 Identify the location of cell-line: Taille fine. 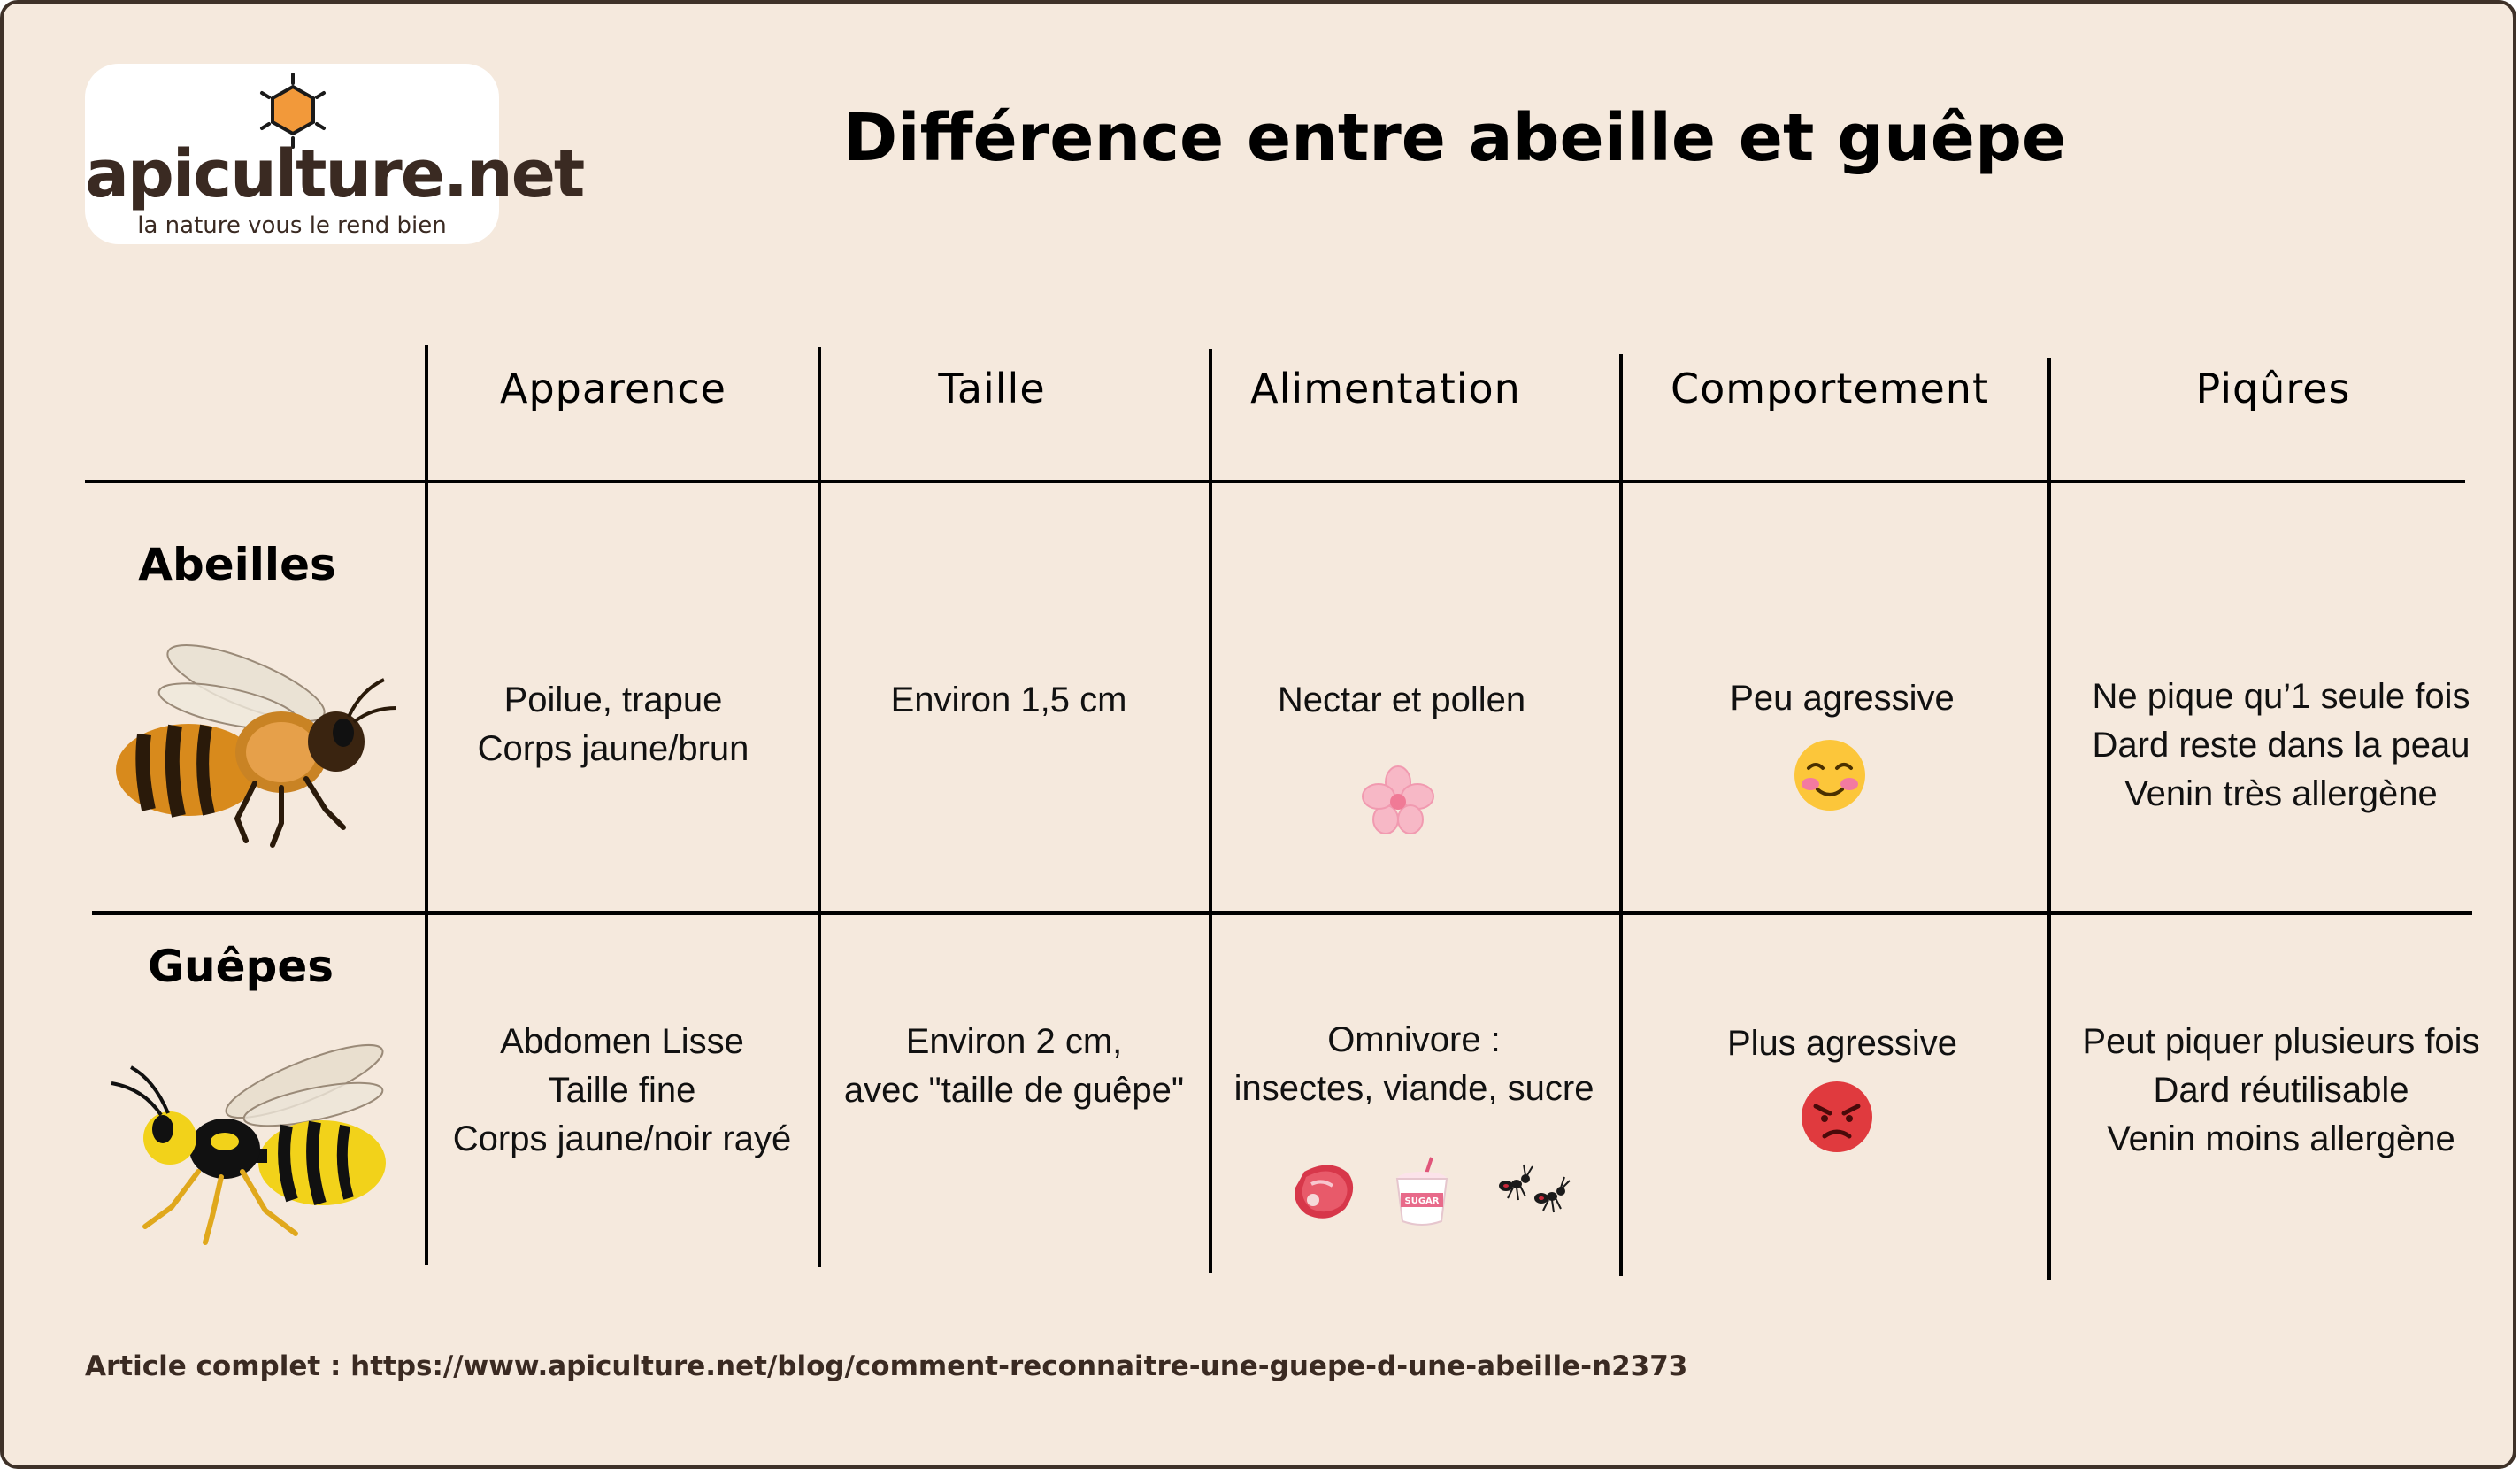
(622, 1090).